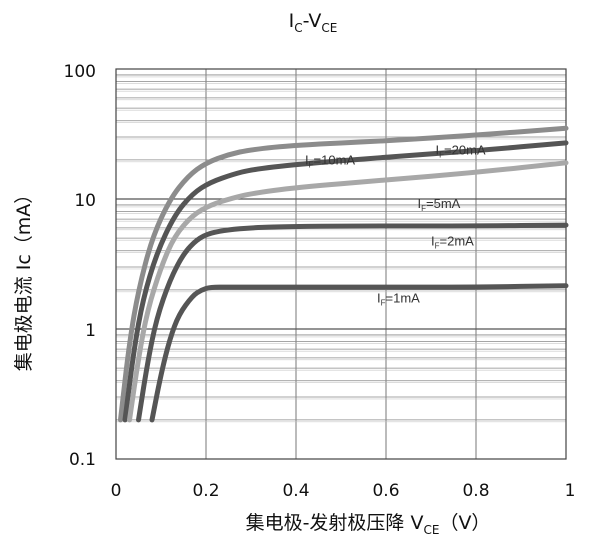 This screenshot has height=538, width=589. I want to click on curve-label-3: IF=2mA, so click(452, 241).